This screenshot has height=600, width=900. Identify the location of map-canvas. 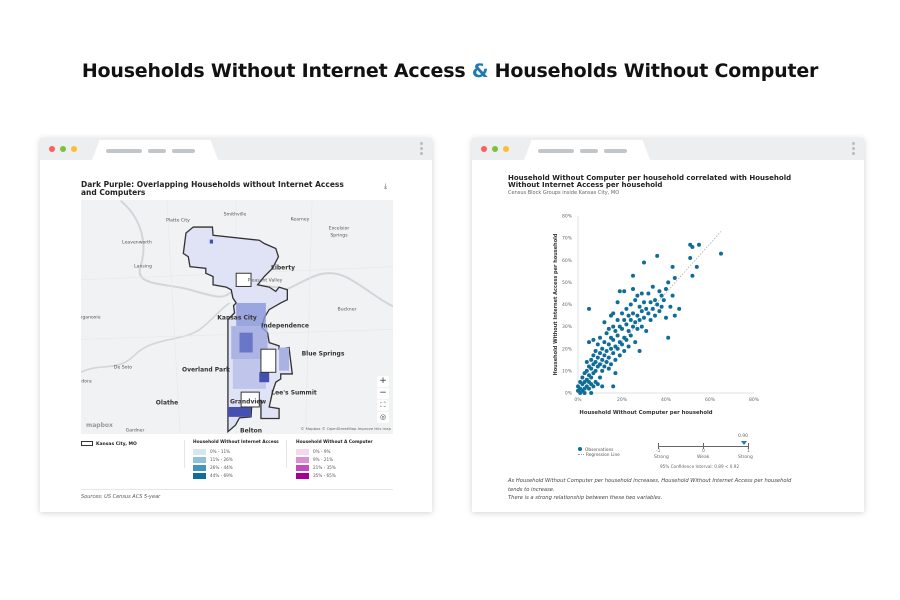
(237, 317).